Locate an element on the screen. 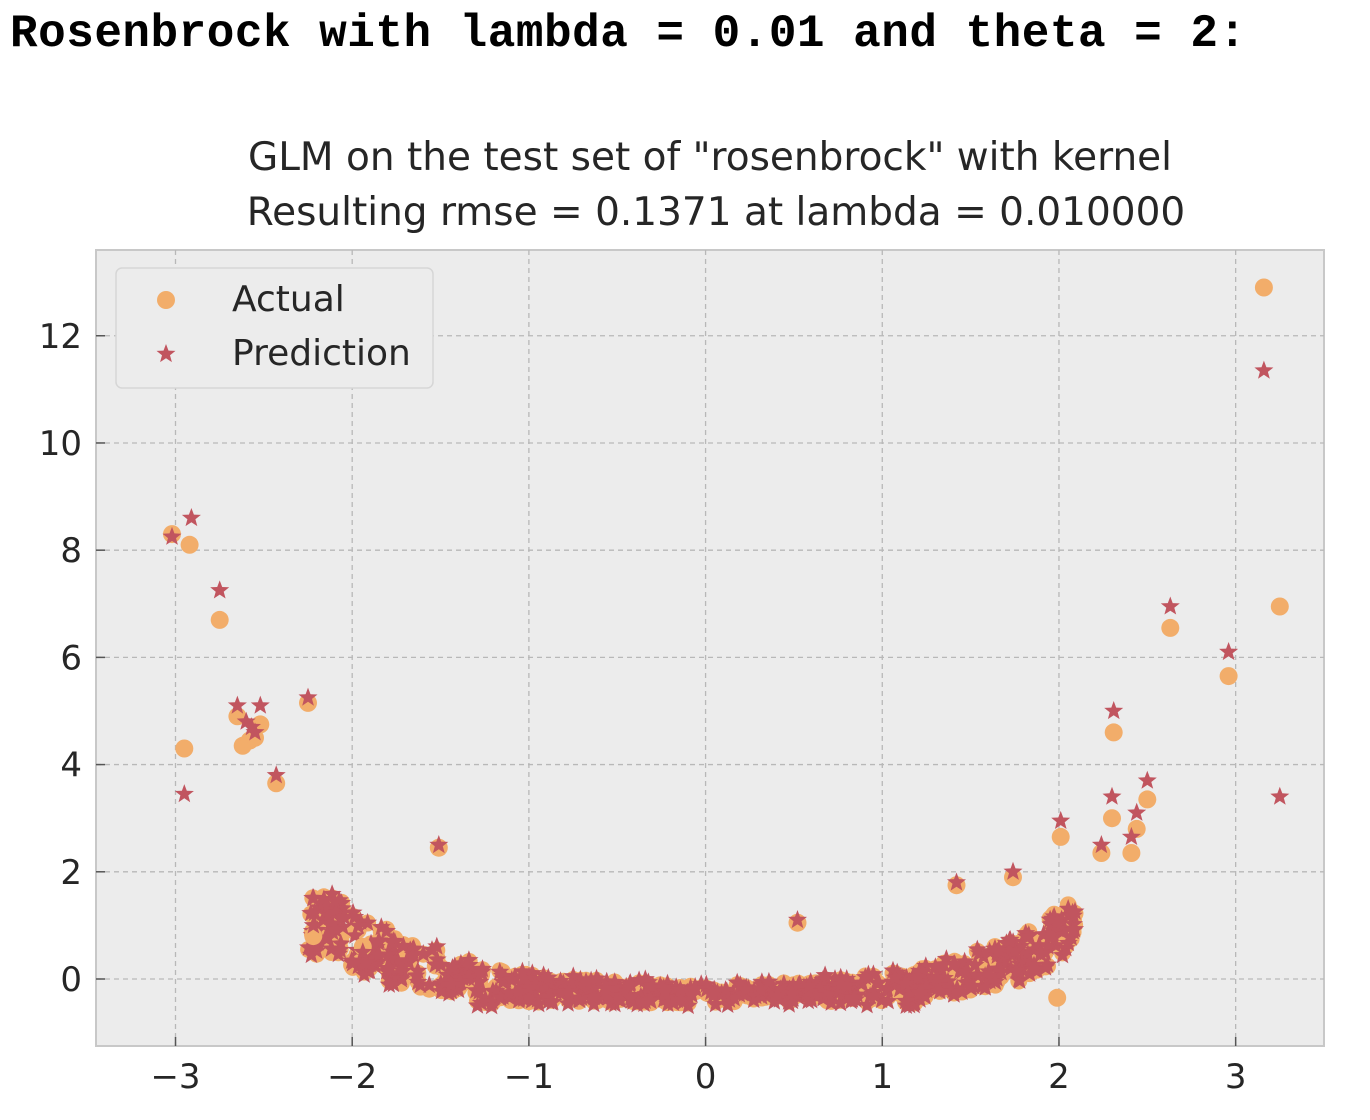  y-tick-label: 4 is located at coordinates (71, 766).